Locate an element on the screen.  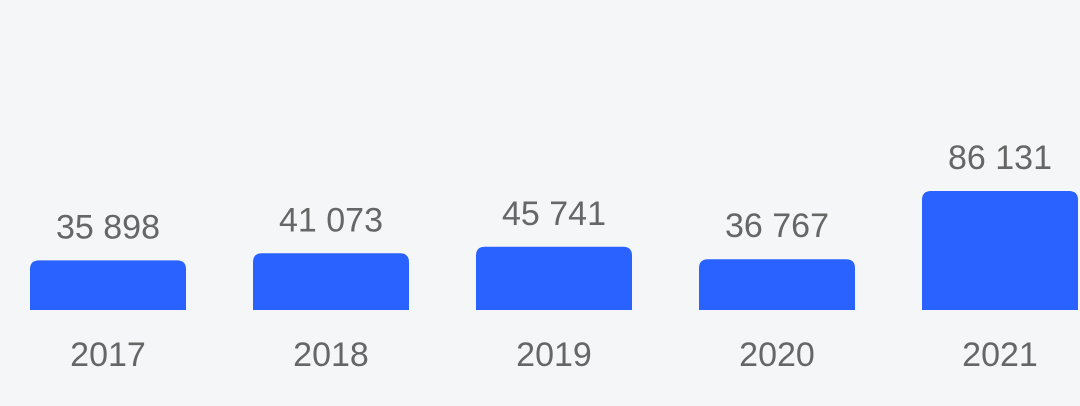
value-label: 41 073 is located at coordinates (331, 220).